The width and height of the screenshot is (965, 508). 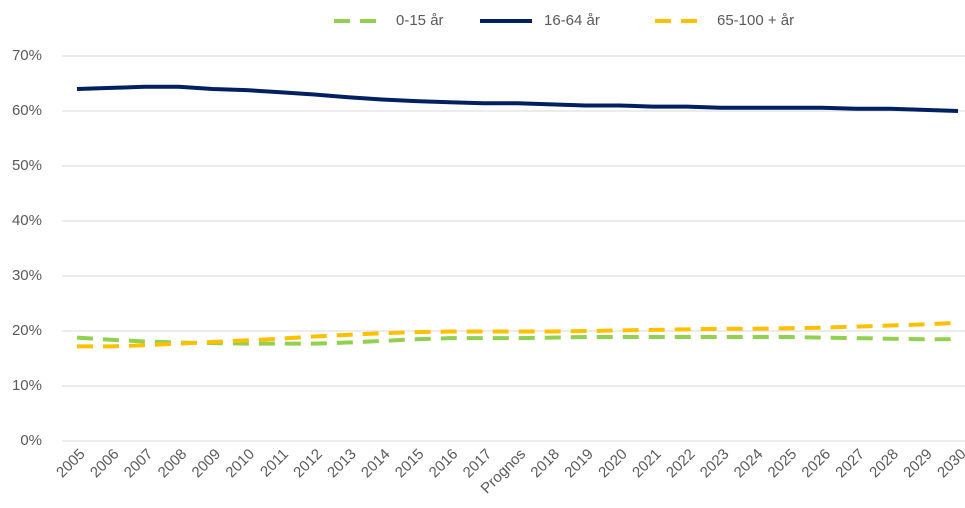 What do you see at coordinates (240, 464) in the screenshot?
I see `x-tick-label: 2010` at bounding box center [240, 464].